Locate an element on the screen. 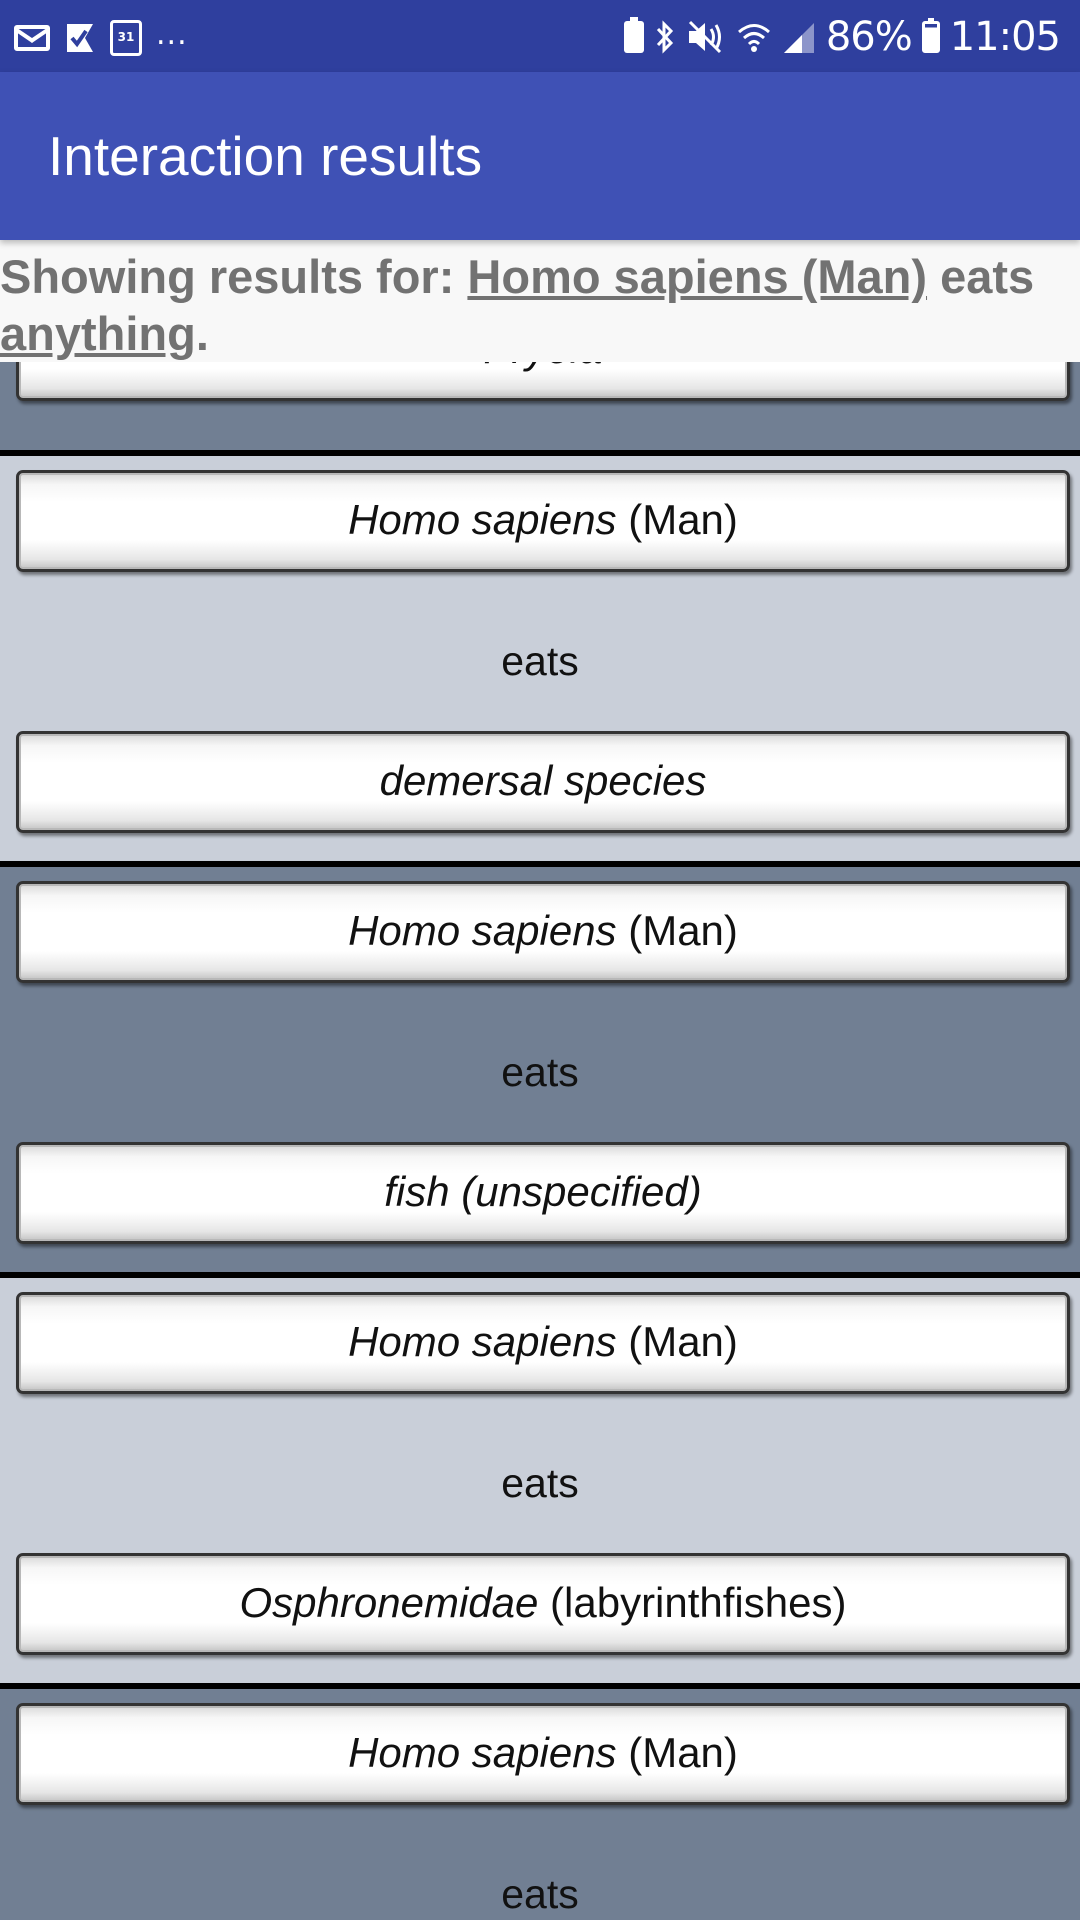  taxon-scientific-name: demersal species is located at coordinates (543, 780).